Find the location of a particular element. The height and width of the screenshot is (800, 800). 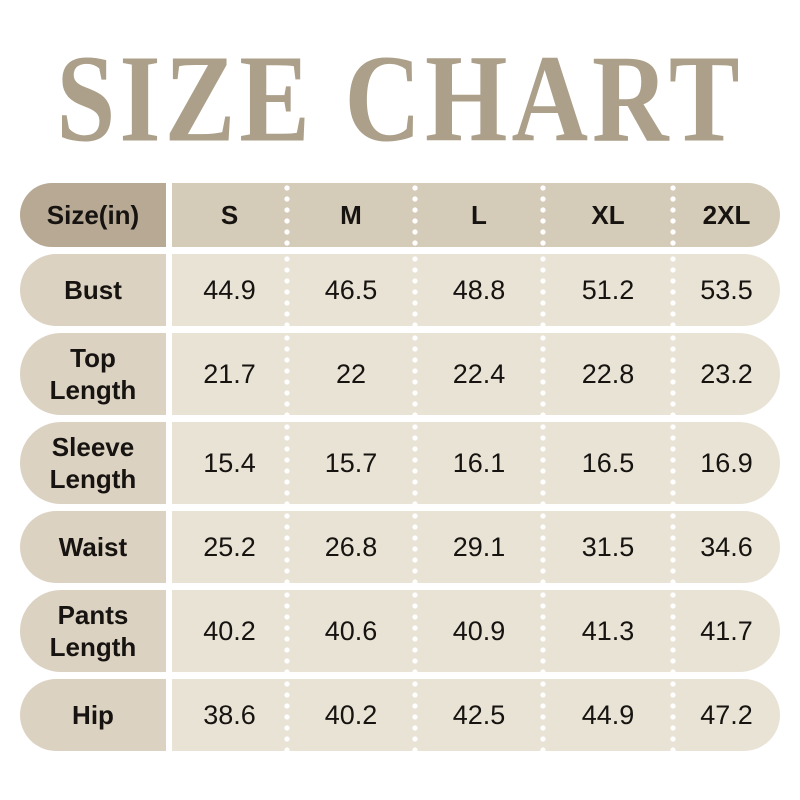

value-cell: 16.9 is located at coordinates (725, 463).